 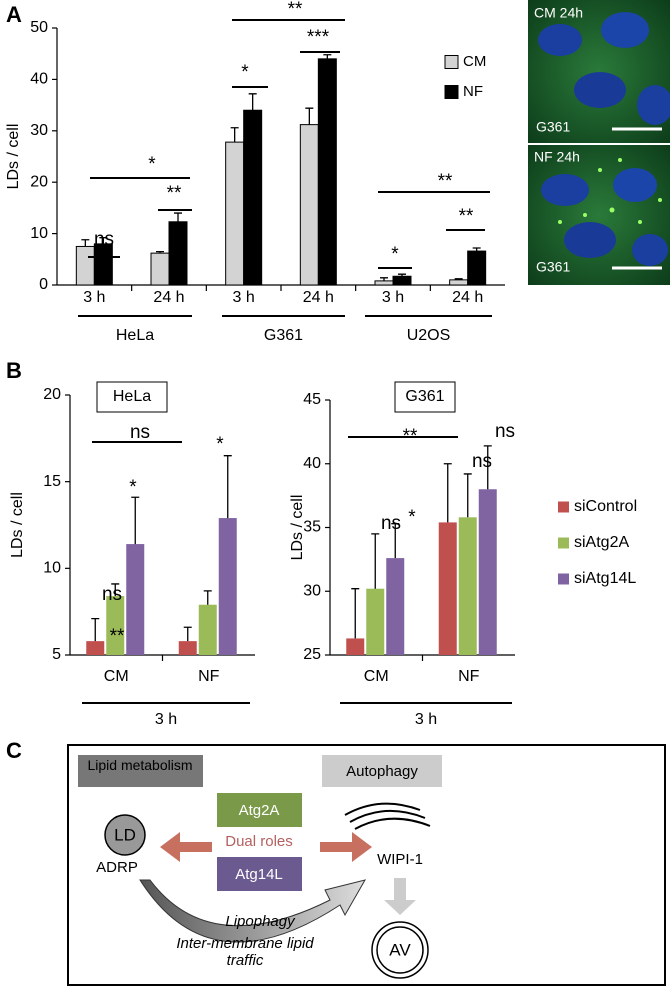 I want to click on chart-title: HeLa, so click(x=132, y=396).